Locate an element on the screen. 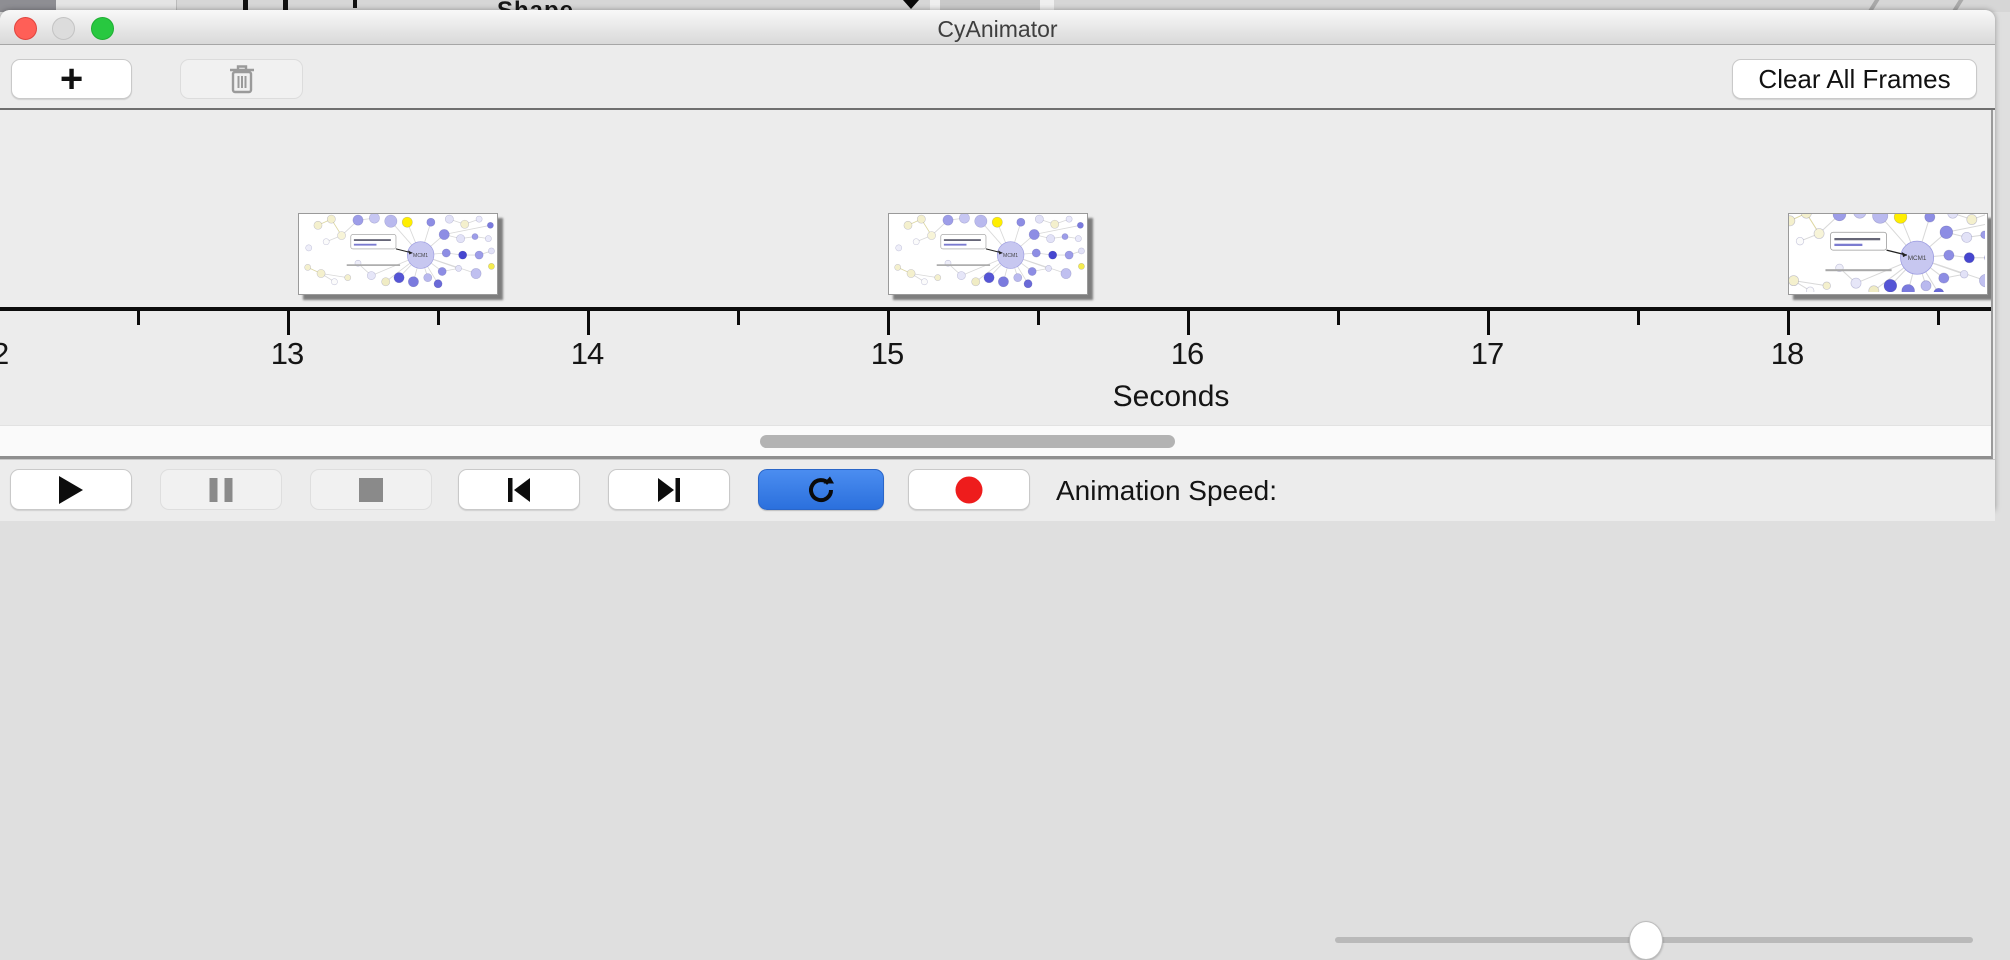 This screenshot has width=2010, height=960. skip-to-start-icon is located at coordinates (519, 490).